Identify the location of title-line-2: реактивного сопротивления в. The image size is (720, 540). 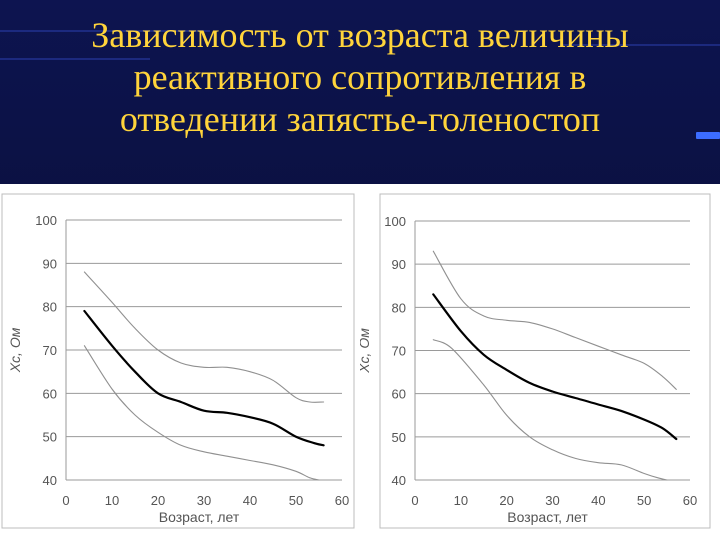
(360, 77).